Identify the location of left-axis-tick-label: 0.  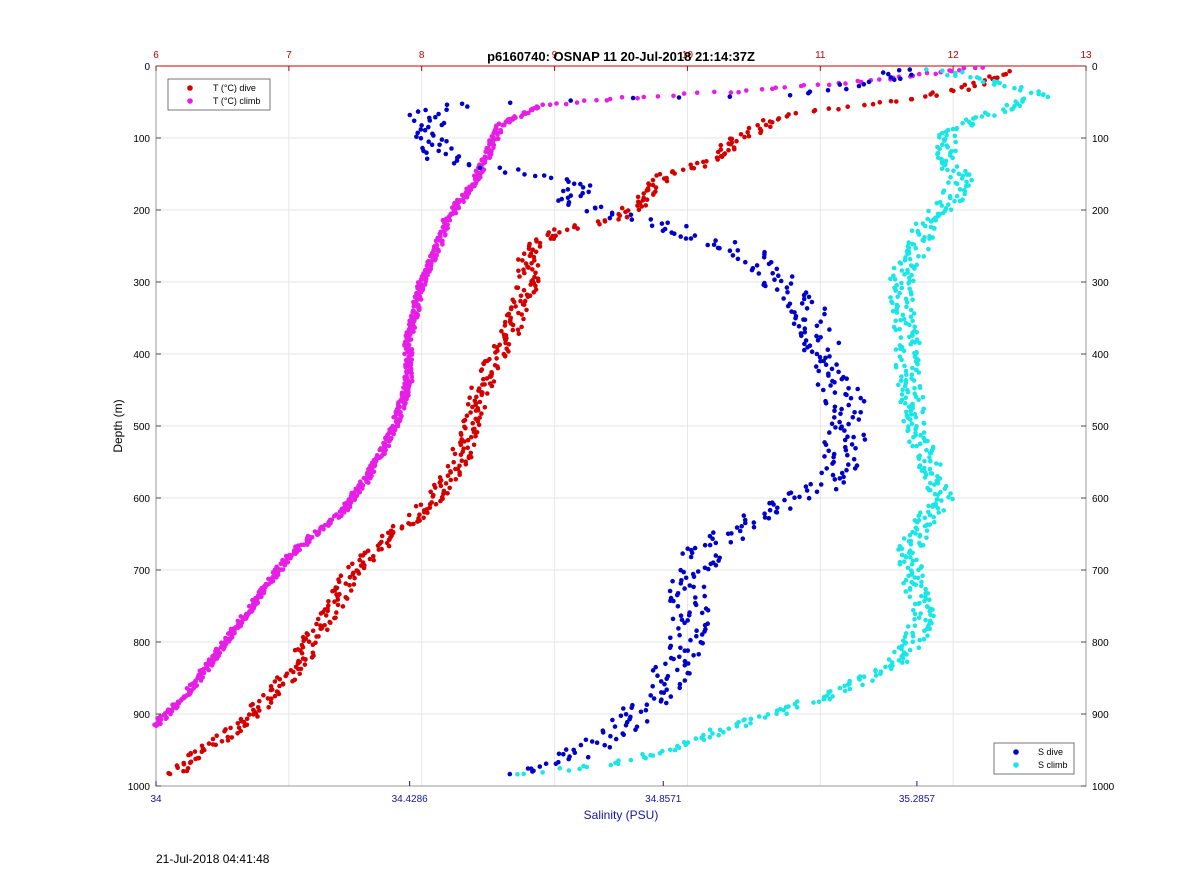
(147, 67).